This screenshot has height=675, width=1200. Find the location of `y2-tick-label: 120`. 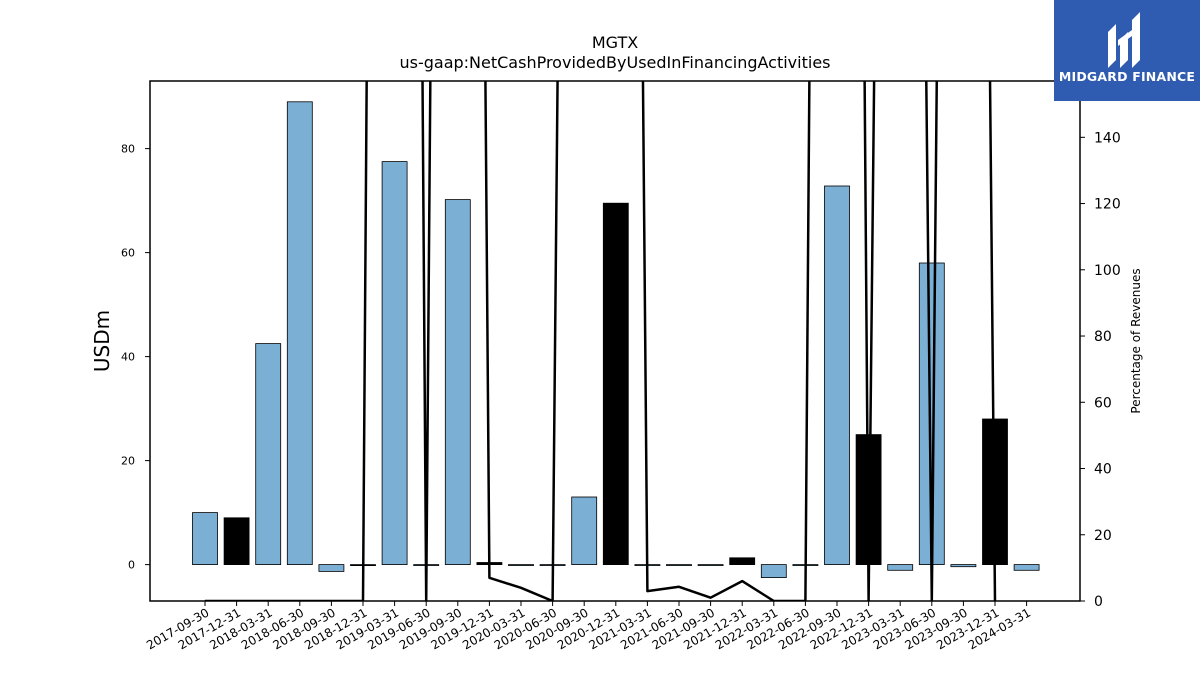

y2-tick-label: 120 is located at coordinates (1107, 205).